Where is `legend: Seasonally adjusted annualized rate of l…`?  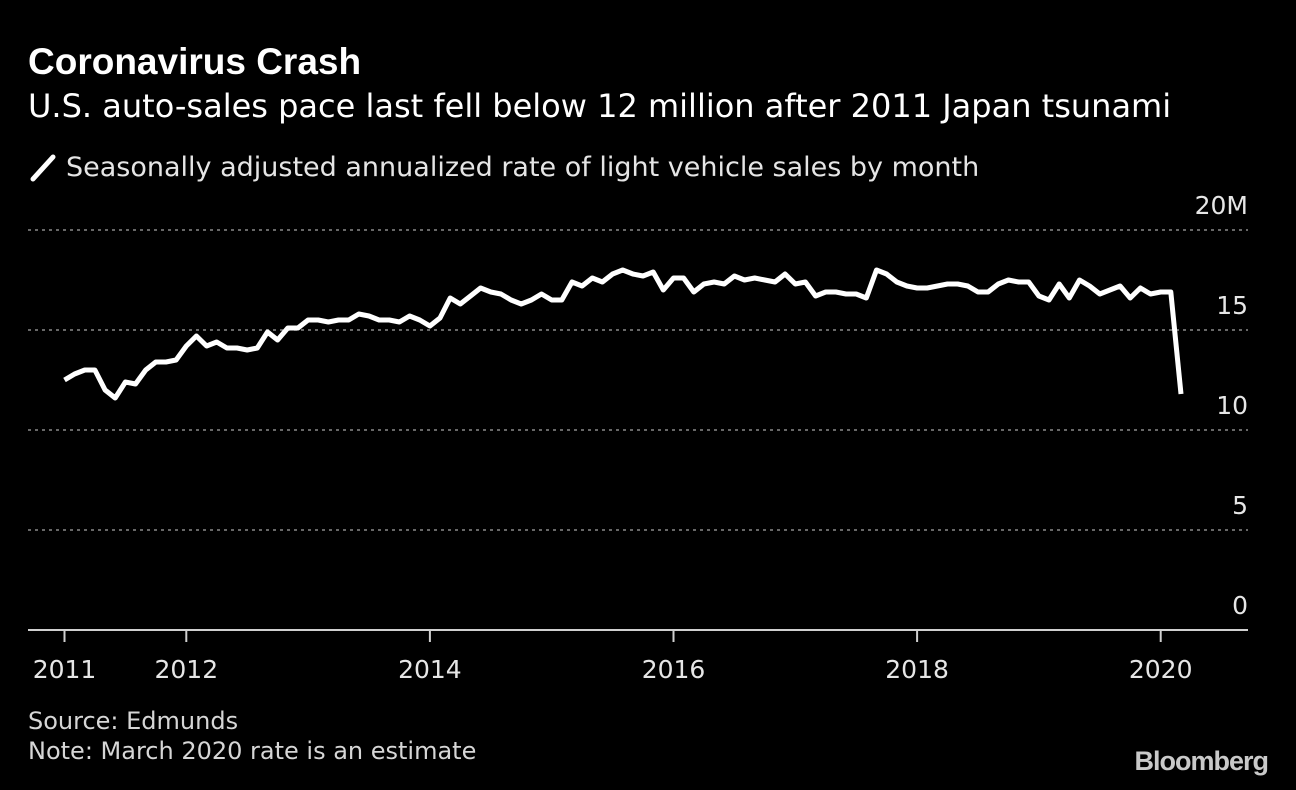 legend: Seasonally adjusted annualized rate of l… is located at coordinates (503, 167).